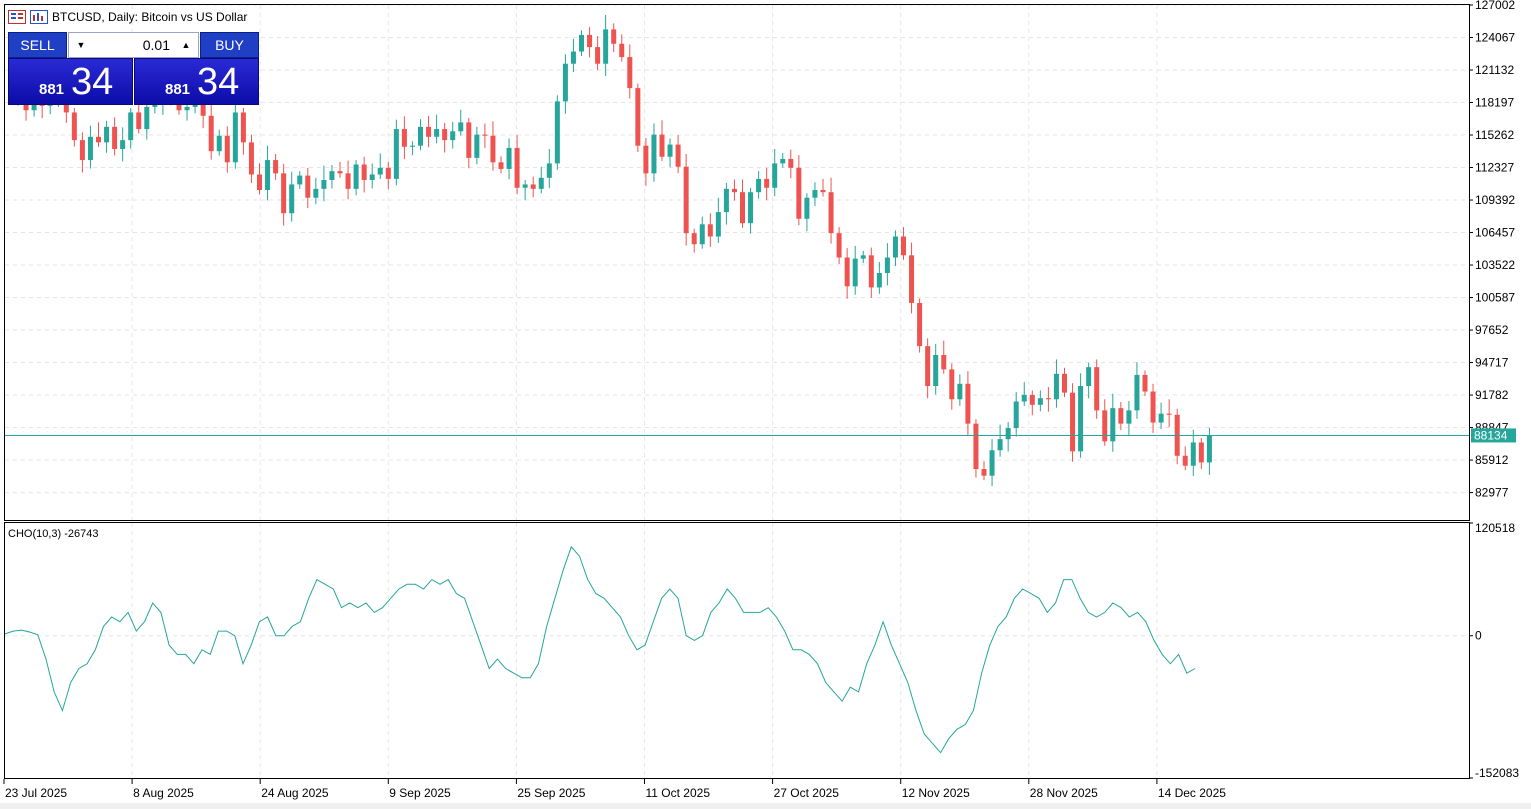 This screenshot has height=809, width=1531. I want to click on time-tick-label: 12 Nov 2025, so click(936, 793).